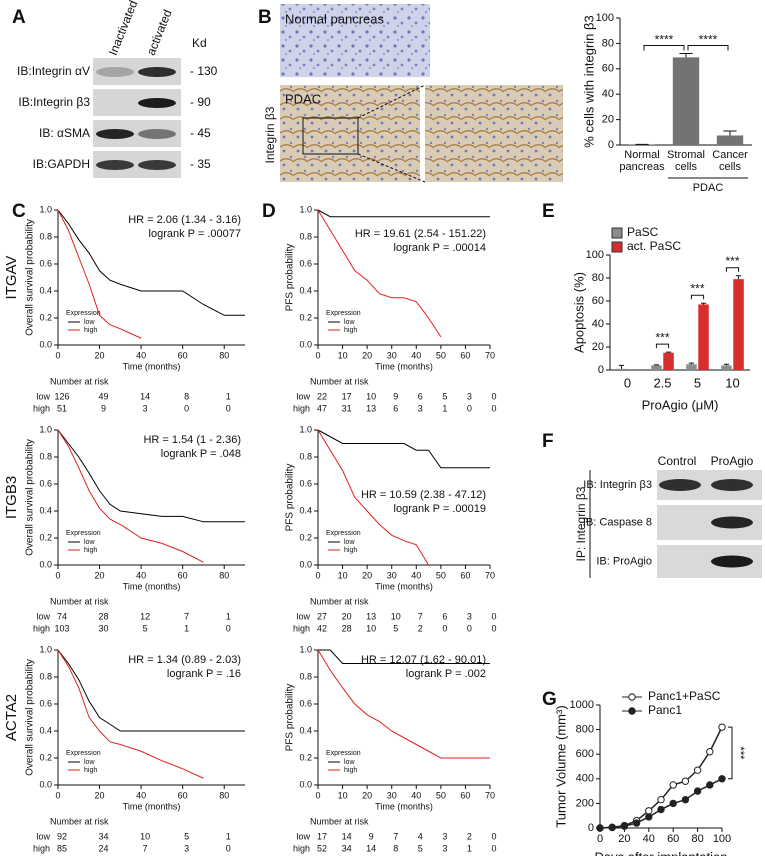 This screenshot has width=765, height=856. What do you see at coordinates (303, 98) in the screenshot?
I see `image-caption: PDAC` at bounding box center [303, 98].